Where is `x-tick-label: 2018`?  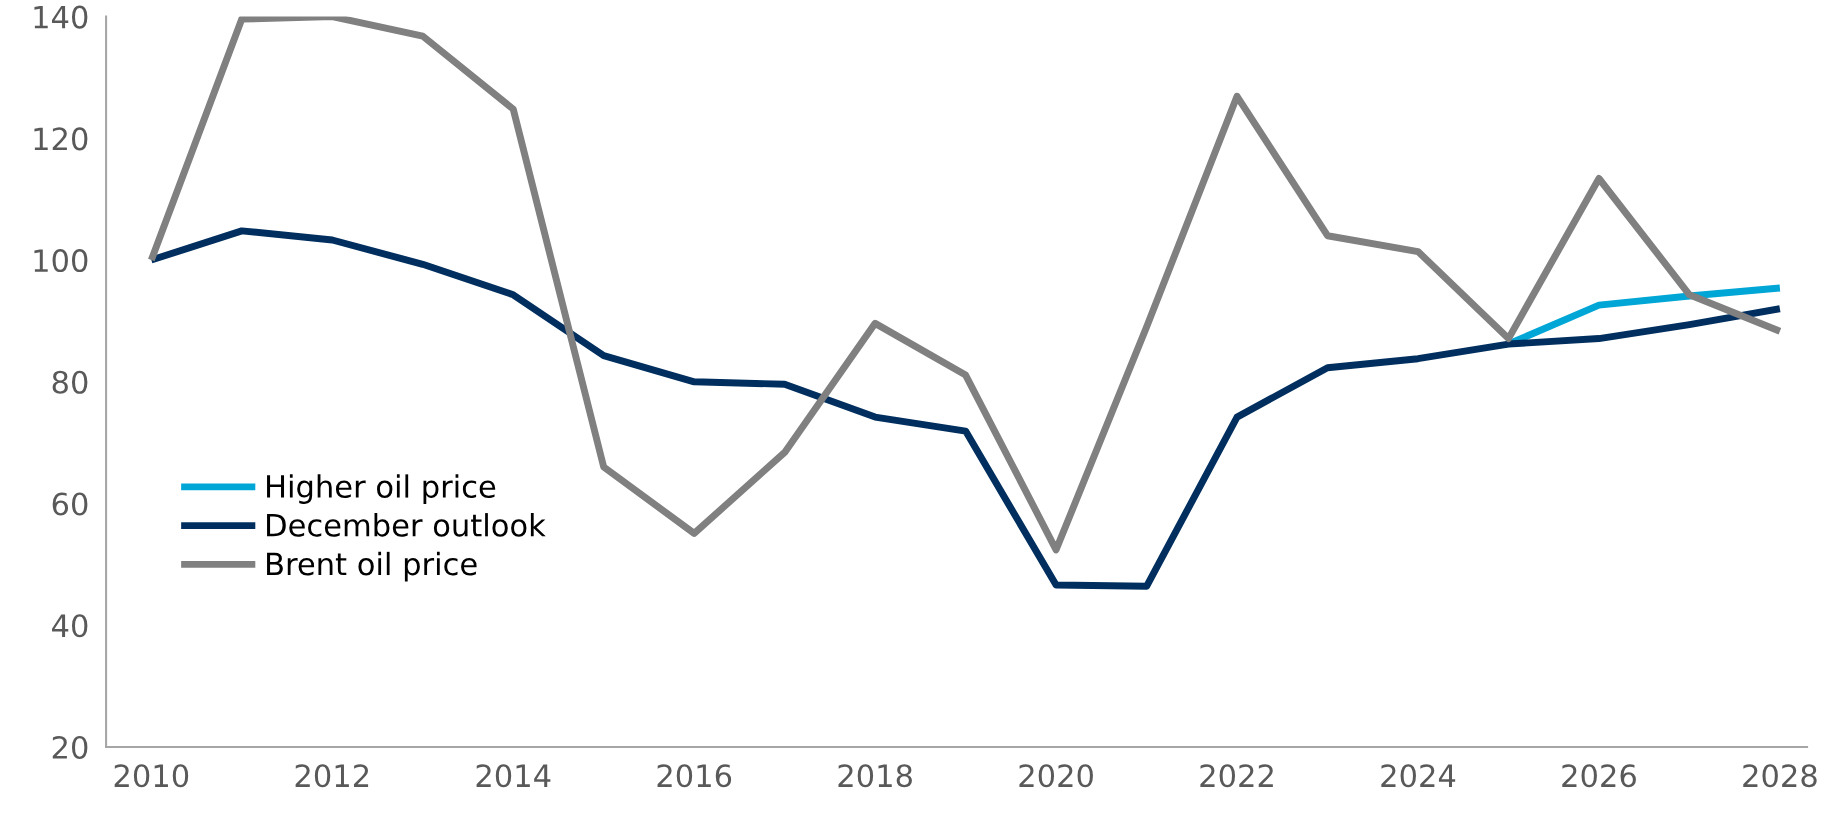 x-tick-label: 2018 is located at coordinates (875, 776).